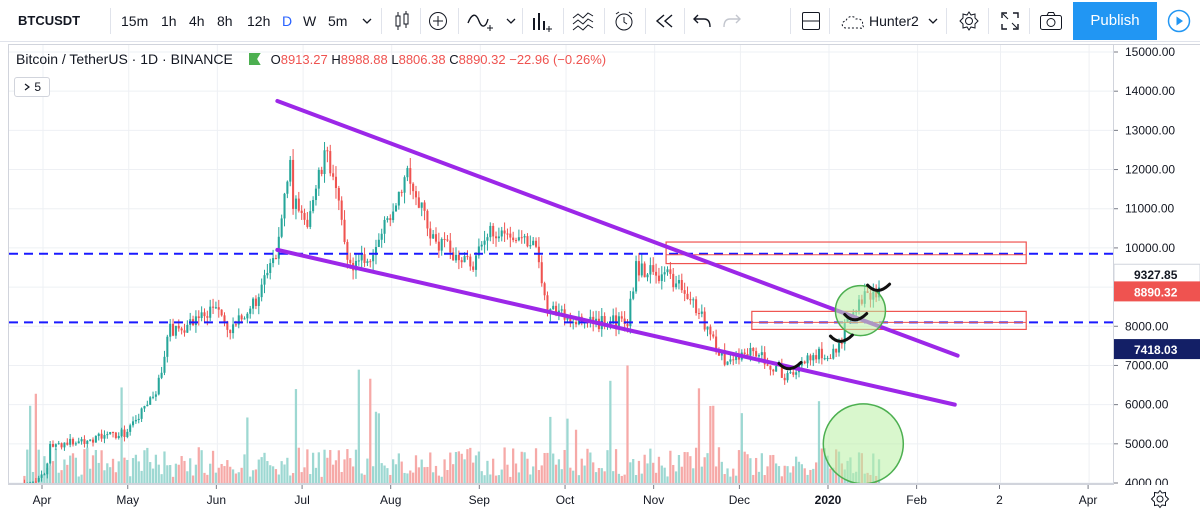 This screenshot has width=1200, height=515. I want to click on interval-1h: 1h, so click(169, 21).